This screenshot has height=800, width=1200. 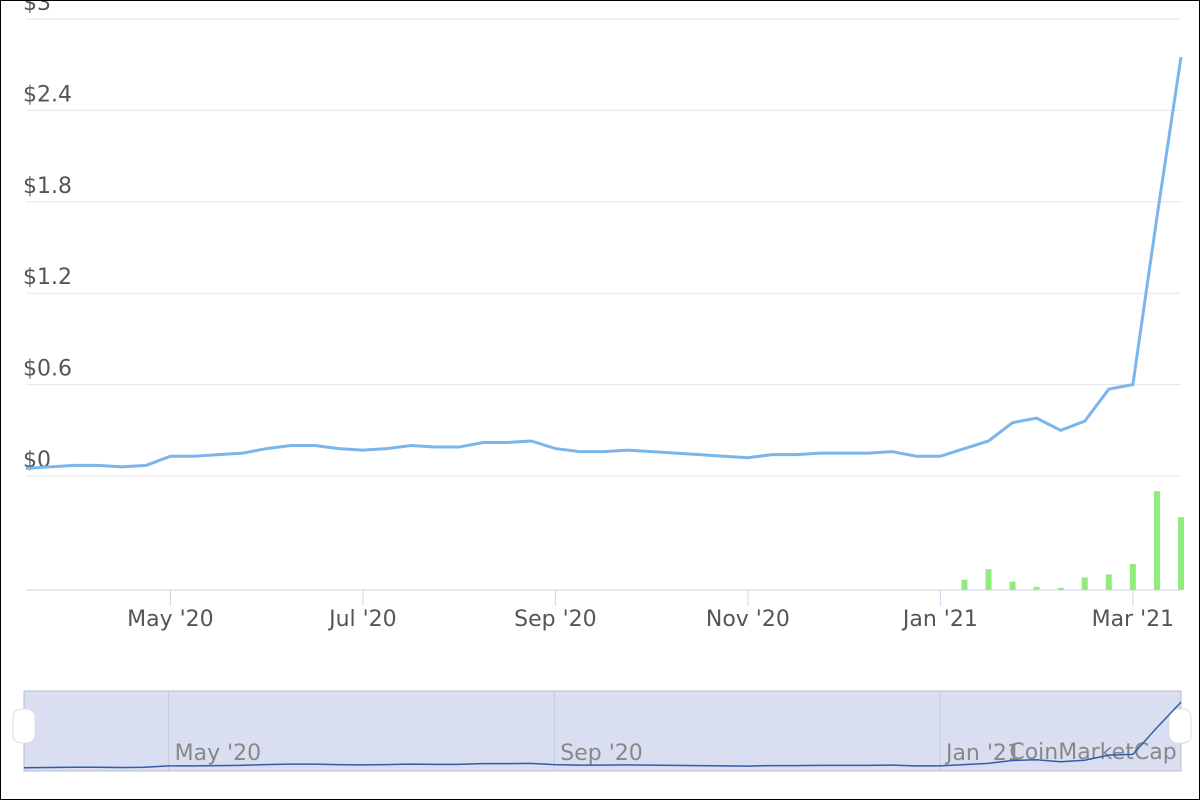 What do you see at coordinates (37, 8) in the screenshot?
I see `y-tick-label: $3` at bounding box center [37, 8].